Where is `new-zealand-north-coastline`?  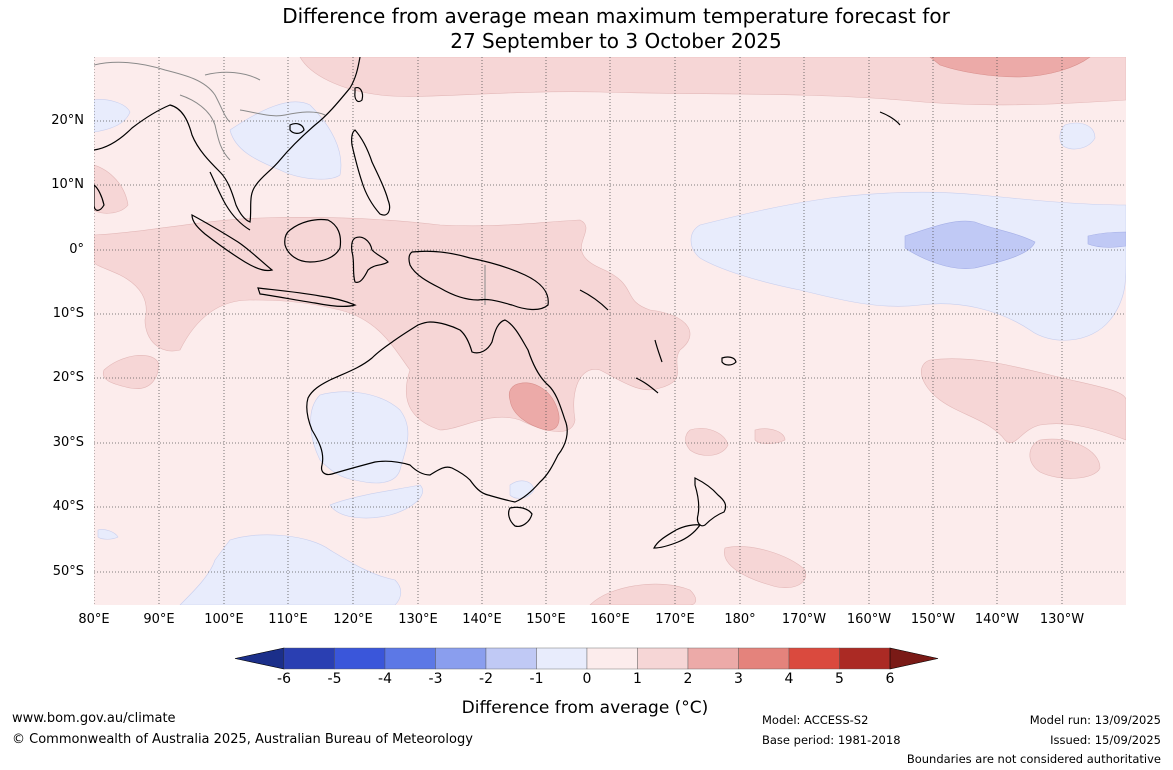
new-zealand-north-coastline is located at coordinates (710, 502).